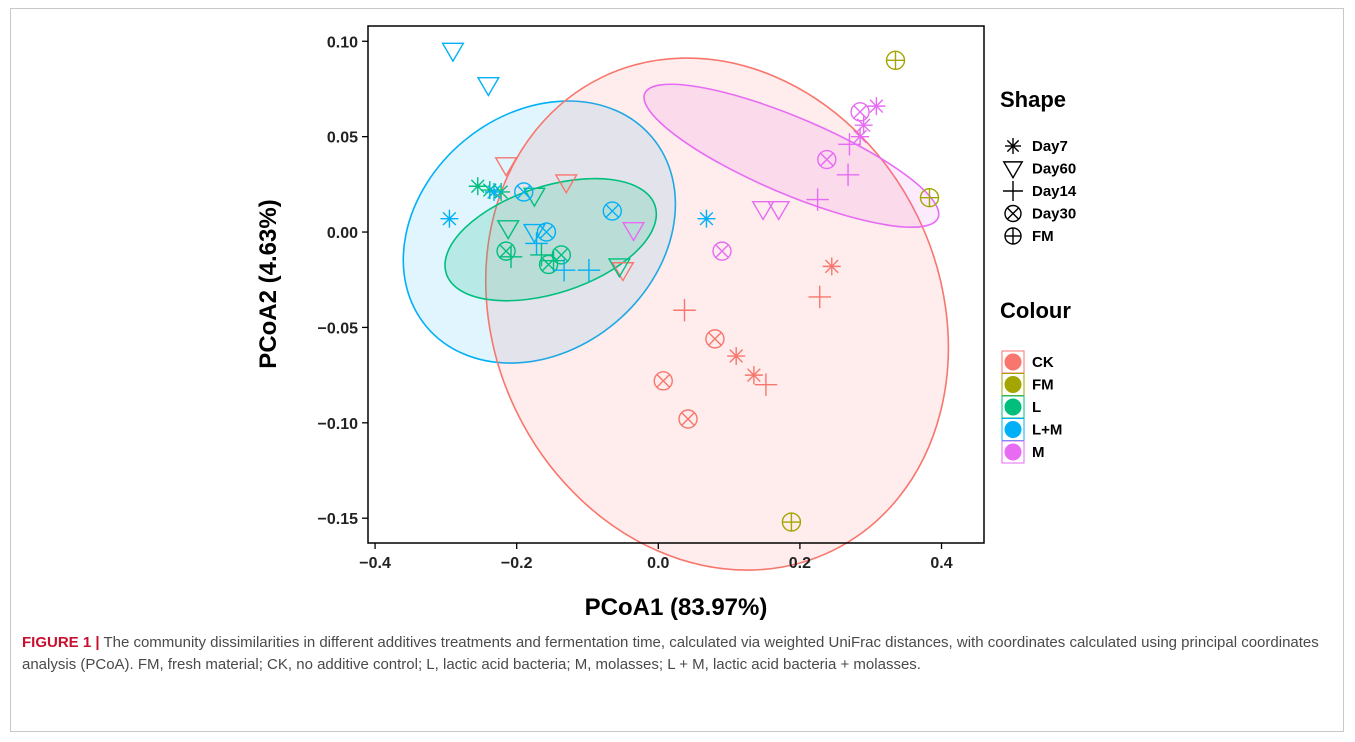  Describe the element at coordinates (941, 563) in the screenshot. I see `x-tick-label: 0.4` at that location.